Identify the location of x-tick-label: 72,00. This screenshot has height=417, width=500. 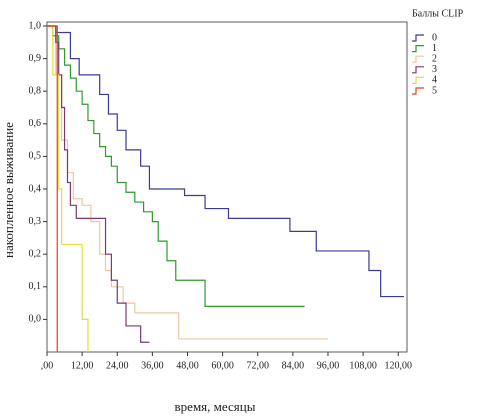
(257, 365).